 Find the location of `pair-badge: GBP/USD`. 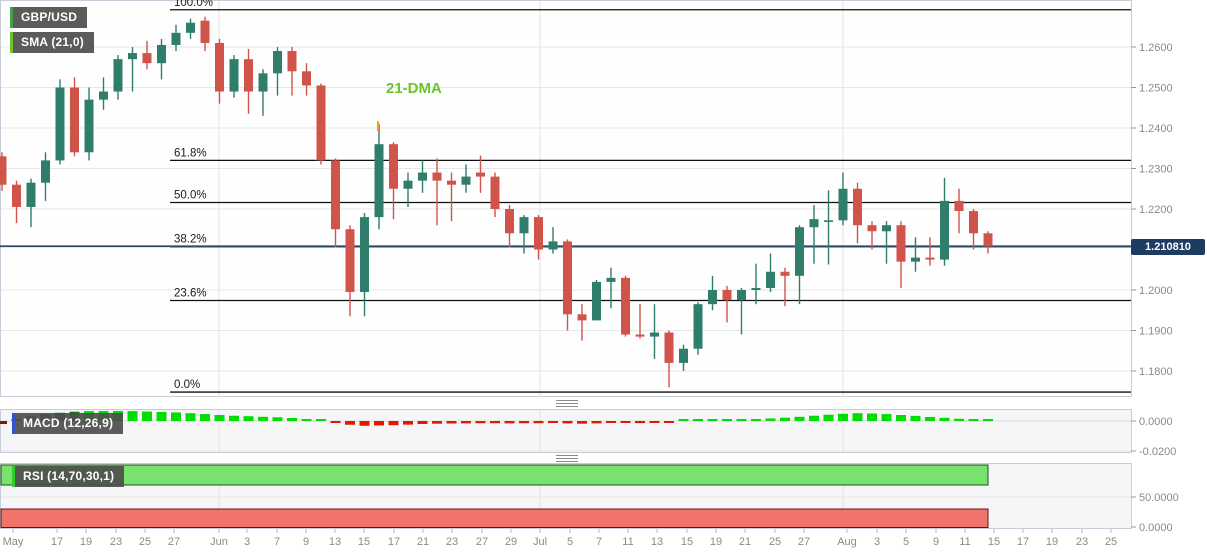

pair-badge: GBP/USD is located at coordinates (49, 17).